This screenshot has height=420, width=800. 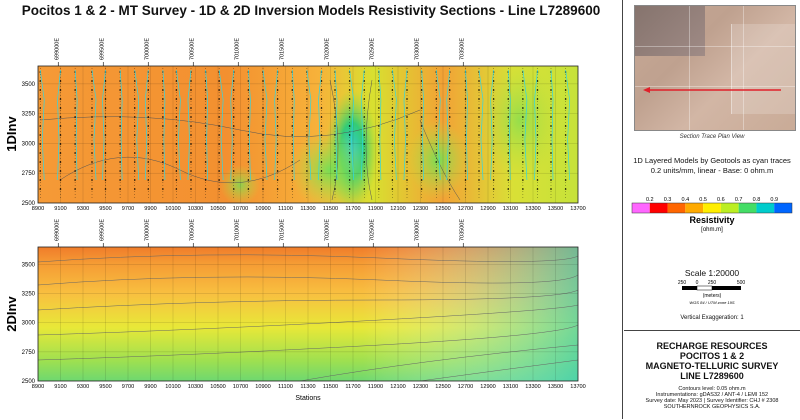 What do you see at coordinates (646, 90) in the screenshot?
I see `trace-arrow-head` at bounding box center [646, 90].